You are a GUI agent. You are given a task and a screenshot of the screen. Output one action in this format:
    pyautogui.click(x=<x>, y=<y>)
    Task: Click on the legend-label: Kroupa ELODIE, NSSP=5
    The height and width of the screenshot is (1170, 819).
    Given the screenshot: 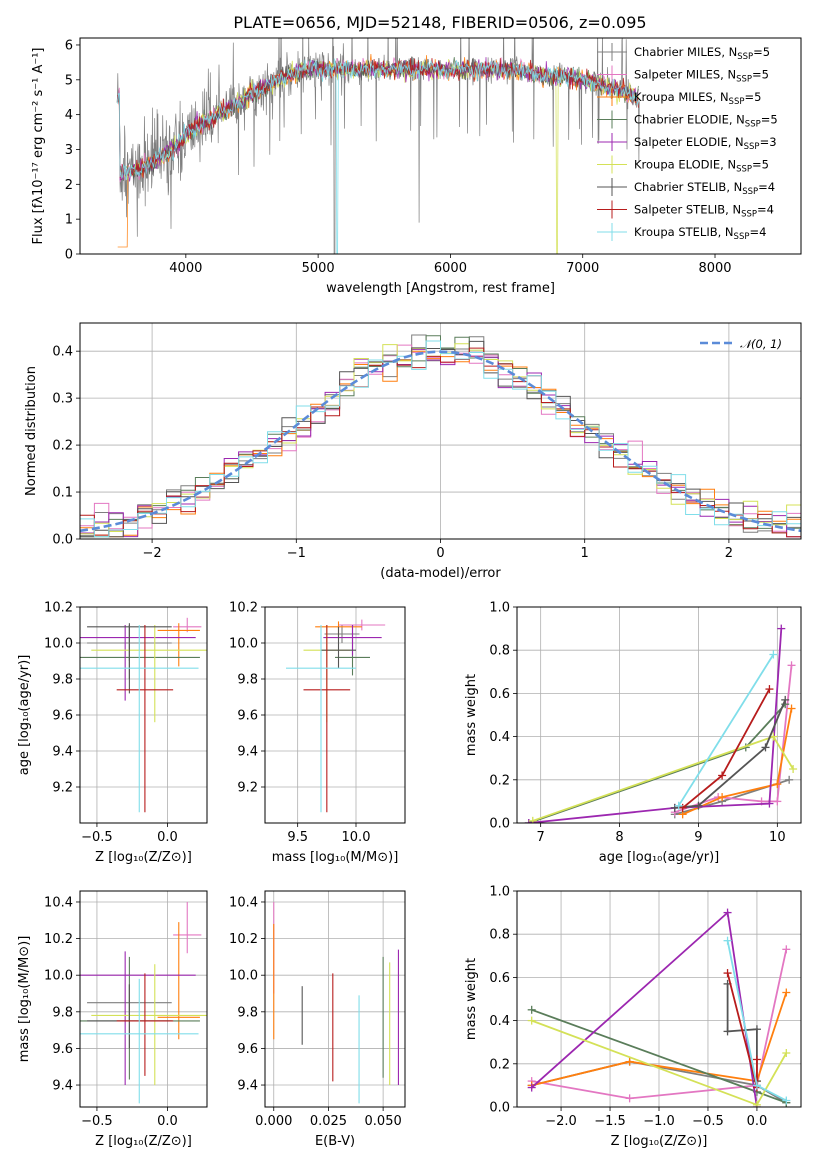 What is the action you would take?
    pyautogui.click(x=701, y=166)
    